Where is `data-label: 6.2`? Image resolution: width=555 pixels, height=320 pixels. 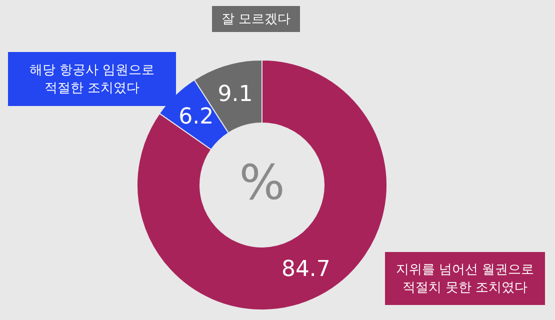
data-label: 6.2 is located at coordinates (196, 117).